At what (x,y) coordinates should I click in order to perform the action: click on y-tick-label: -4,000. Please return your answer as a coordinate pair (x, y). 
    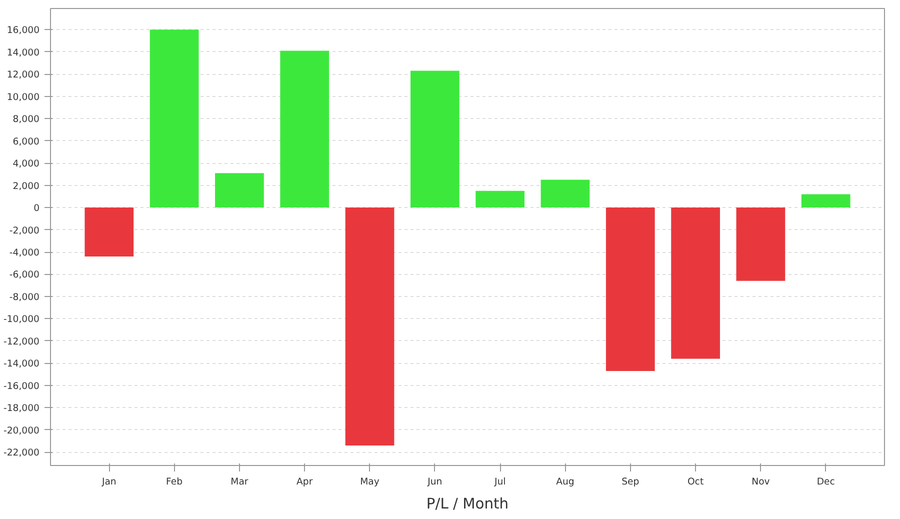
    Looking at the image, I should click on (24, 253).